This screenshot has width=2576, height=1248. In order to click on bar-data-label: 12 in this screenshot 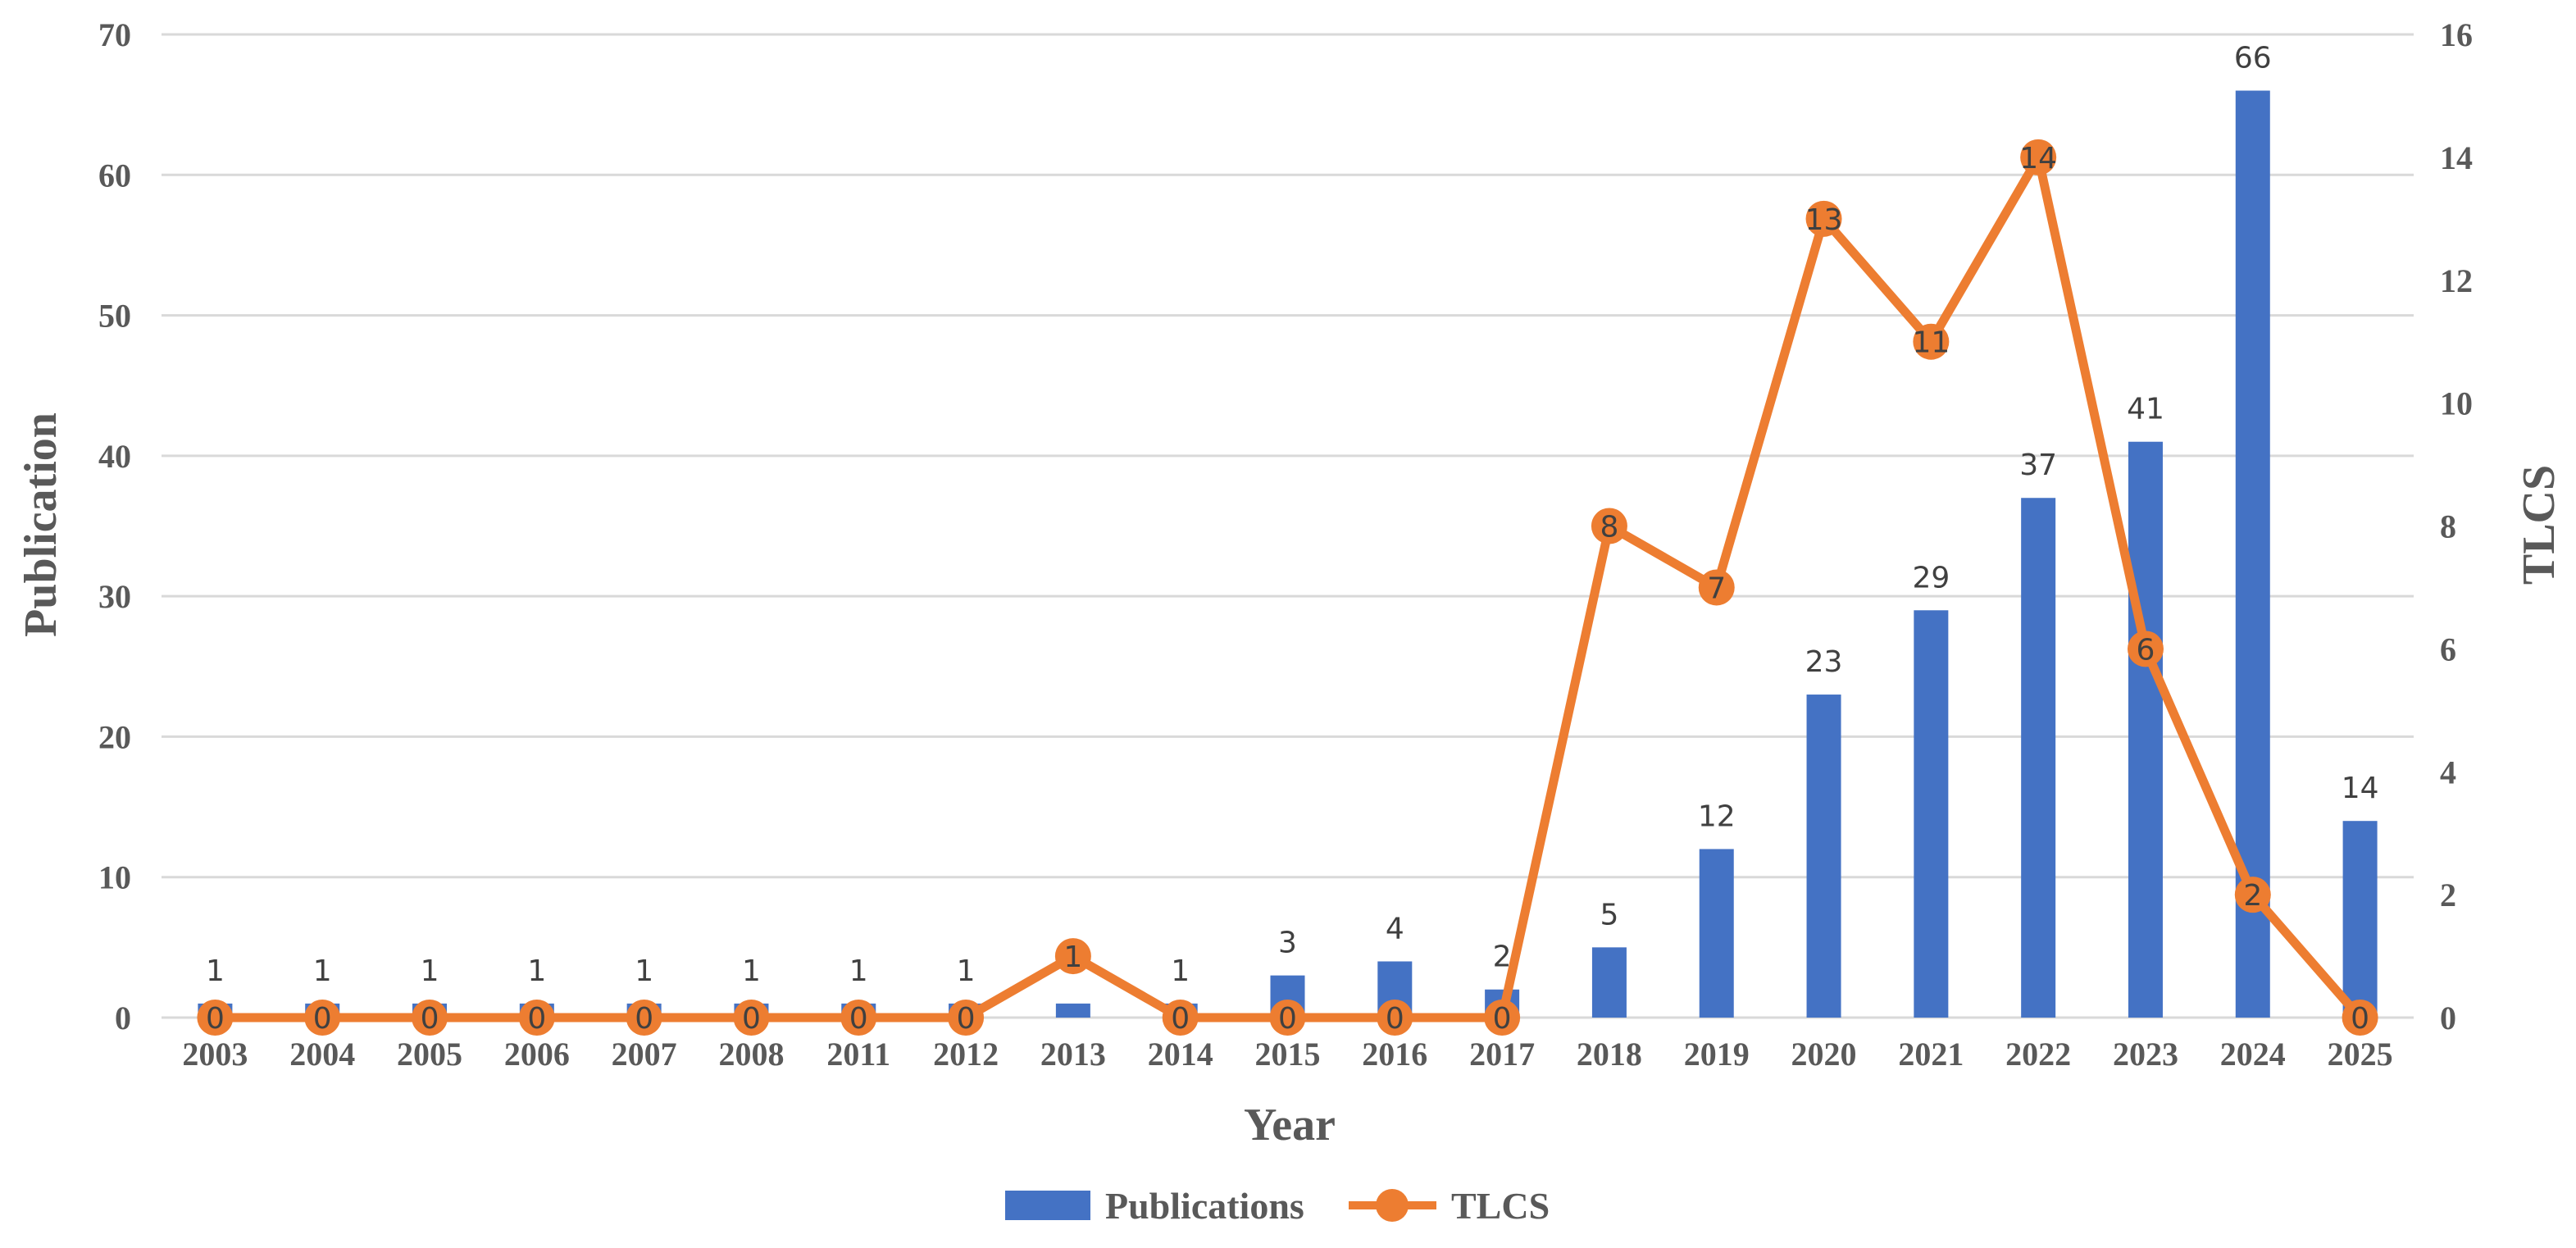, I will do `click(1717, 816)`.